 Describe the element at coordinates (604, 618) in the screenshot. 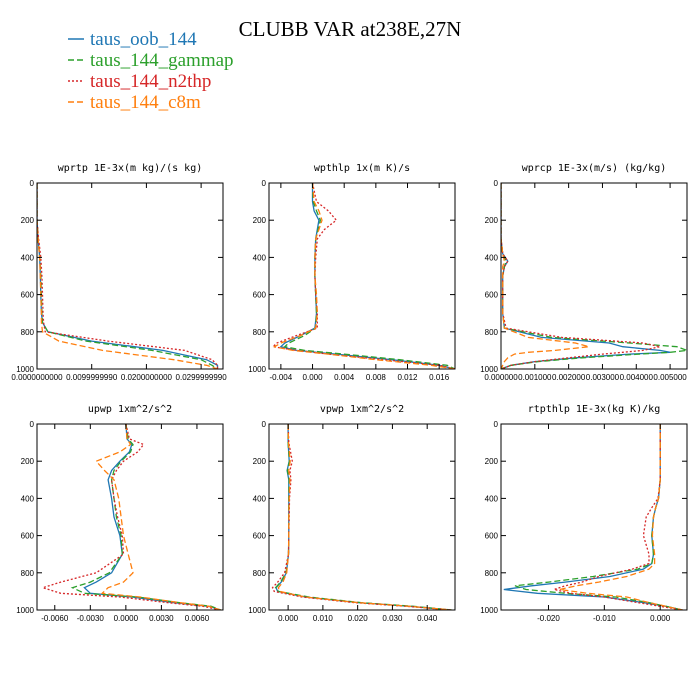

I see `x-tick-label: -0.010` at that location.